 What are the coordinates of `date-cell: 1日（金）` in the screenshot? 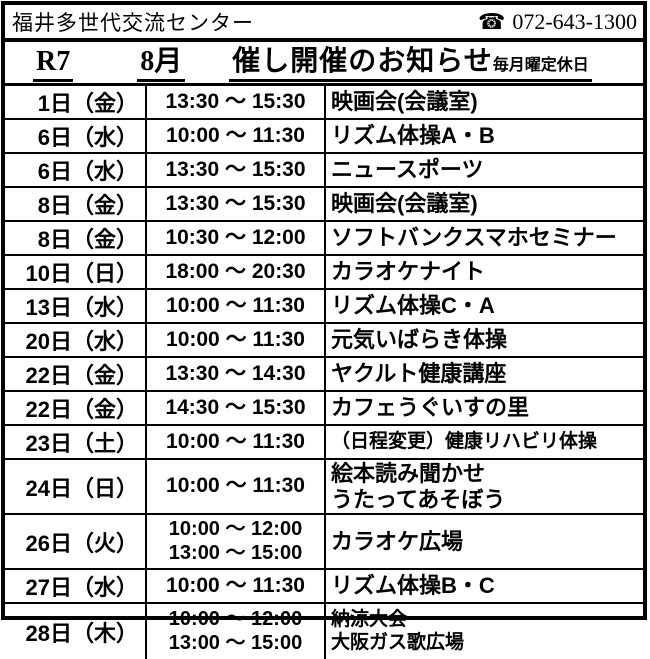 It's located at (87, 103).